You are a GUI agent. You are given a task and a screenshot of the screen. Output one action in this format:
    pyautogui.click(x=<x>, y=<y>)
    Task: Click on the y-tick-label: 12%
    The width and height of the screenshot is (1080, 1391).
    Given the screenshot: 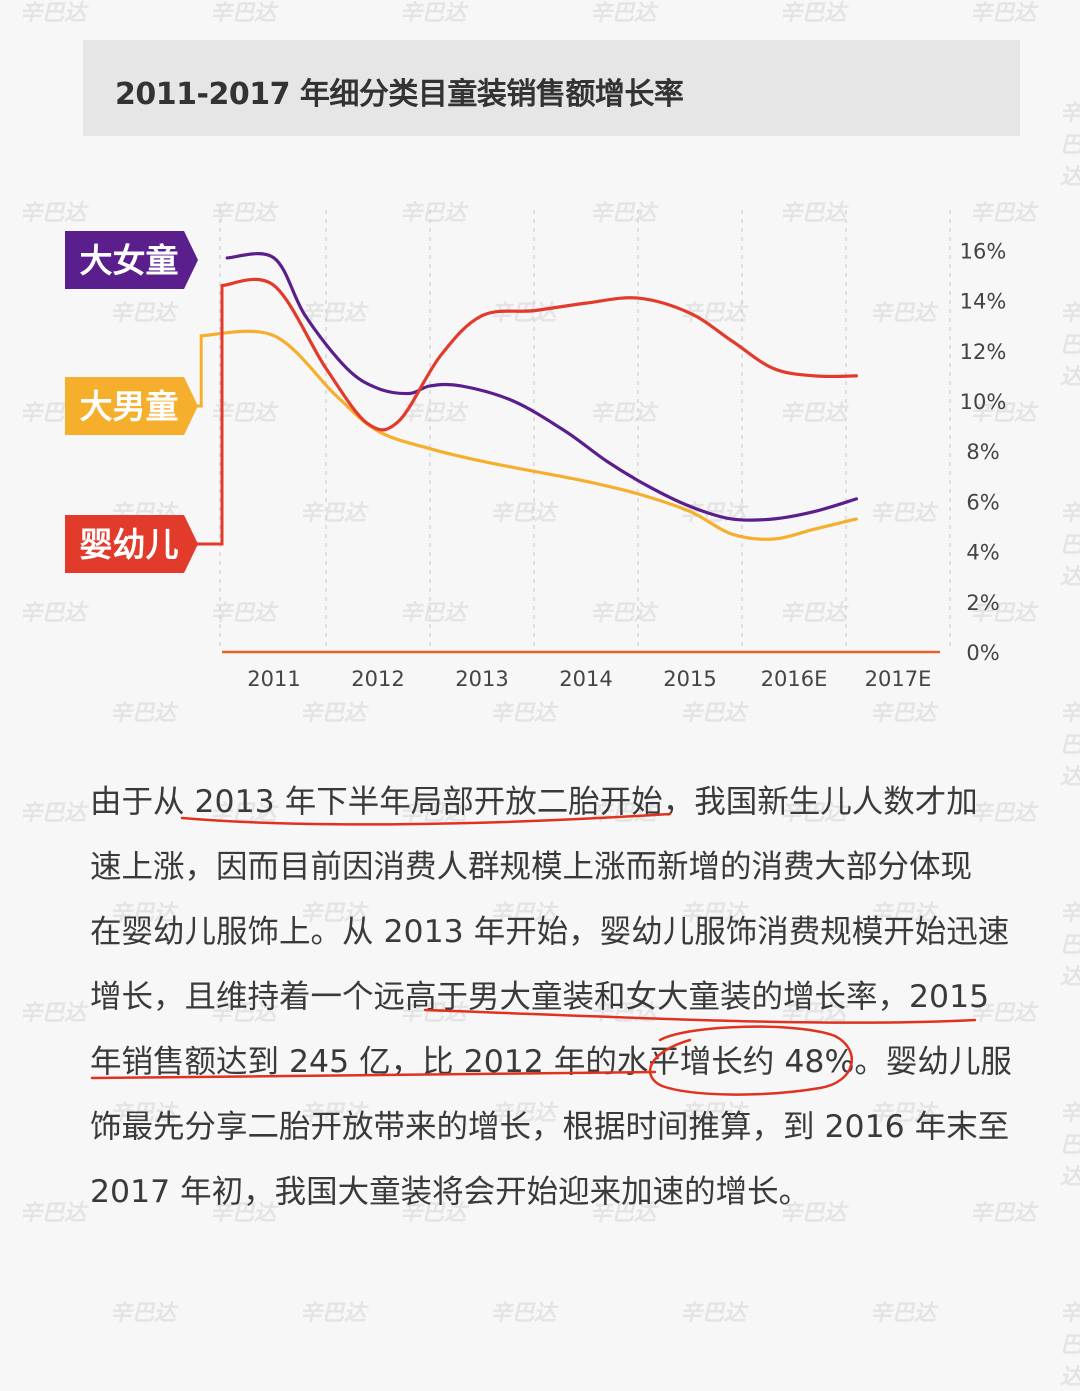 What is the action you would take?
    pyautogui.click(x=983, y=352)
    